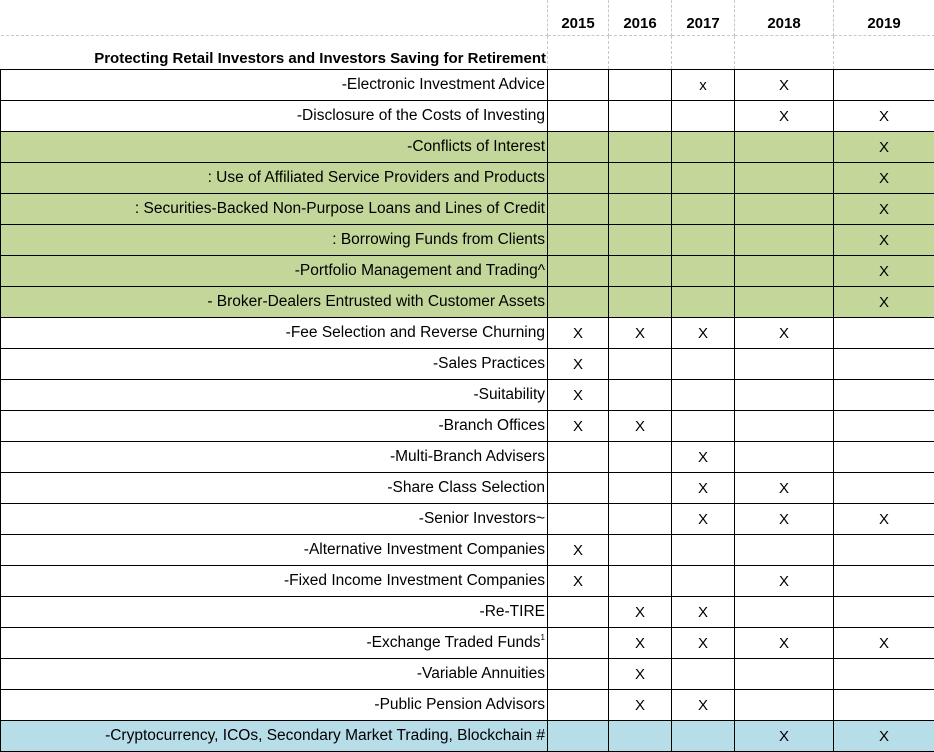  I want to click on row-label-text: -Public Pension Advisors, so click(459, 704).